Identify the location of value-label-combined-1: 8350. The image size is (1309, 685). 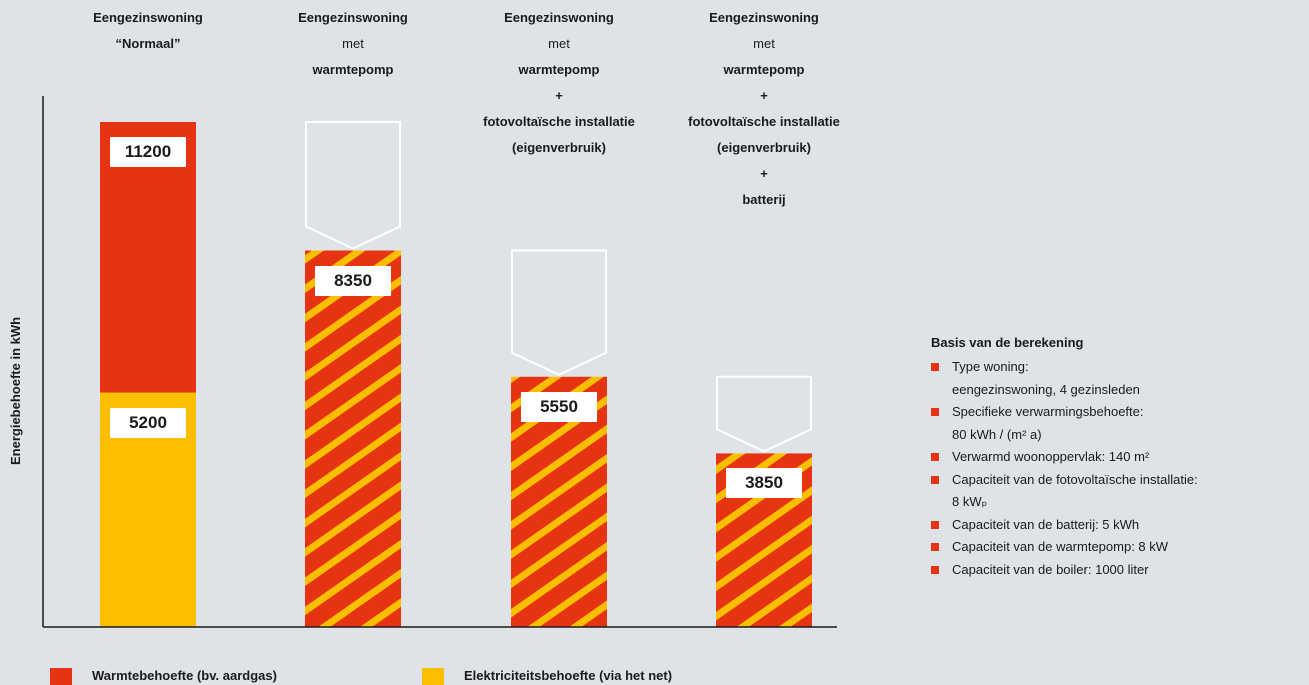
(353, 280).